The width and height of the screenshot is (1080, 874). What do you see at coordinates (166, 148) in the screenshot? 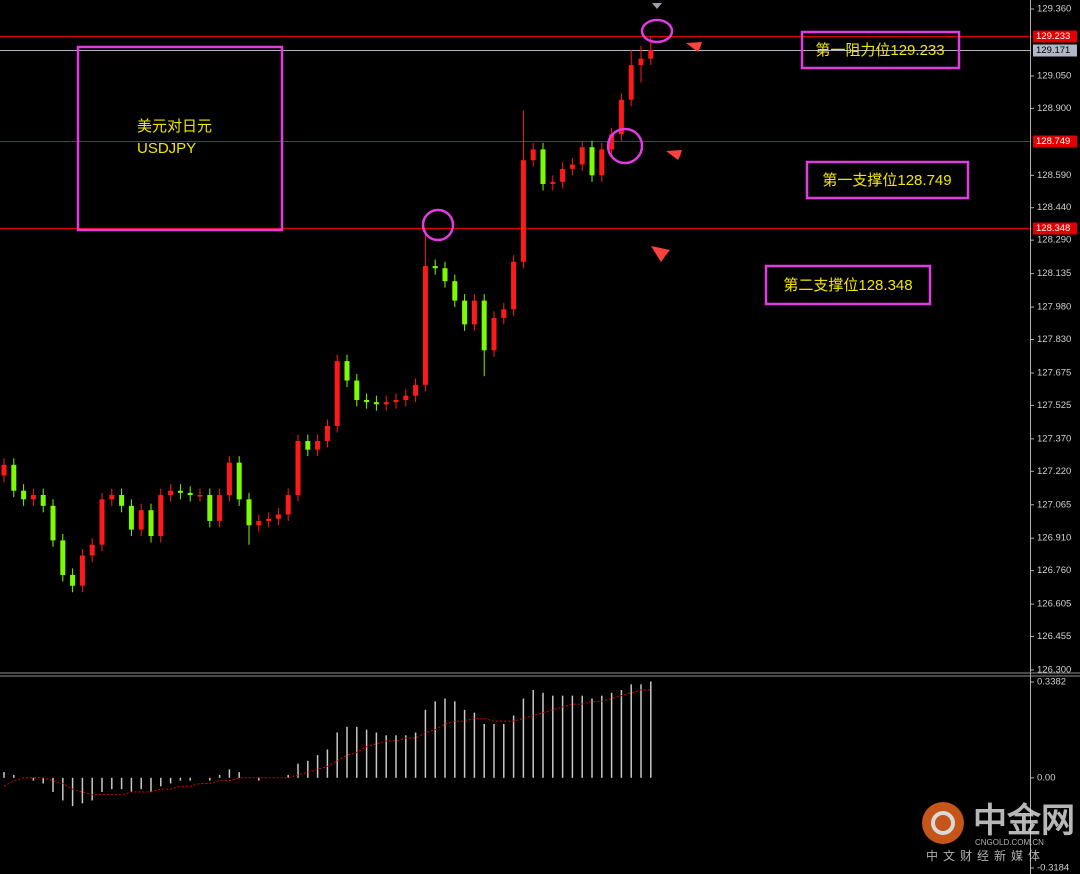
I see `annotation-text: USDJPY` at bounding box center [166, 148].